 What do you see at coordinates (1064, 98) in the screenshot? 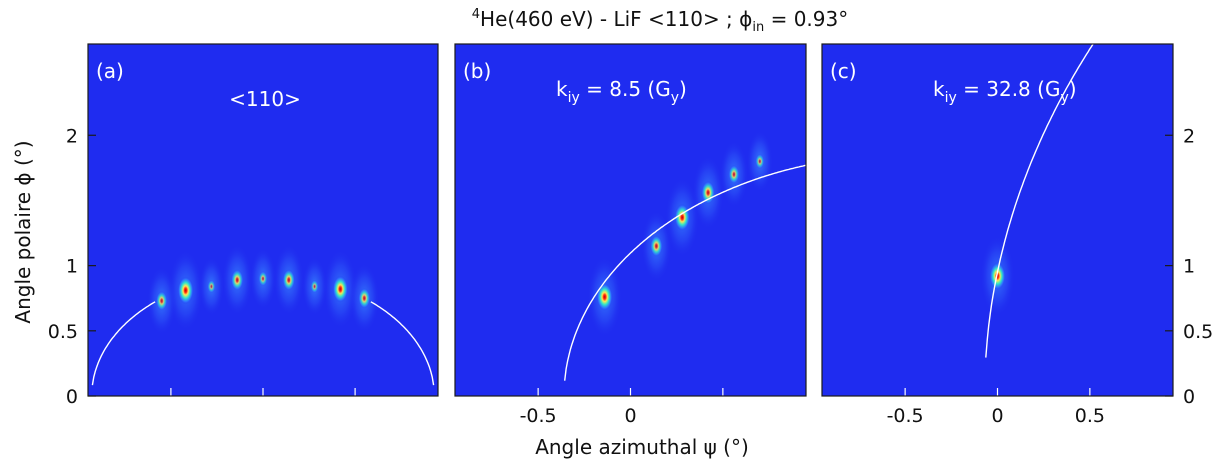
I see `panel-c-annotation-sub2: y` at bounding box center [1064, 98].